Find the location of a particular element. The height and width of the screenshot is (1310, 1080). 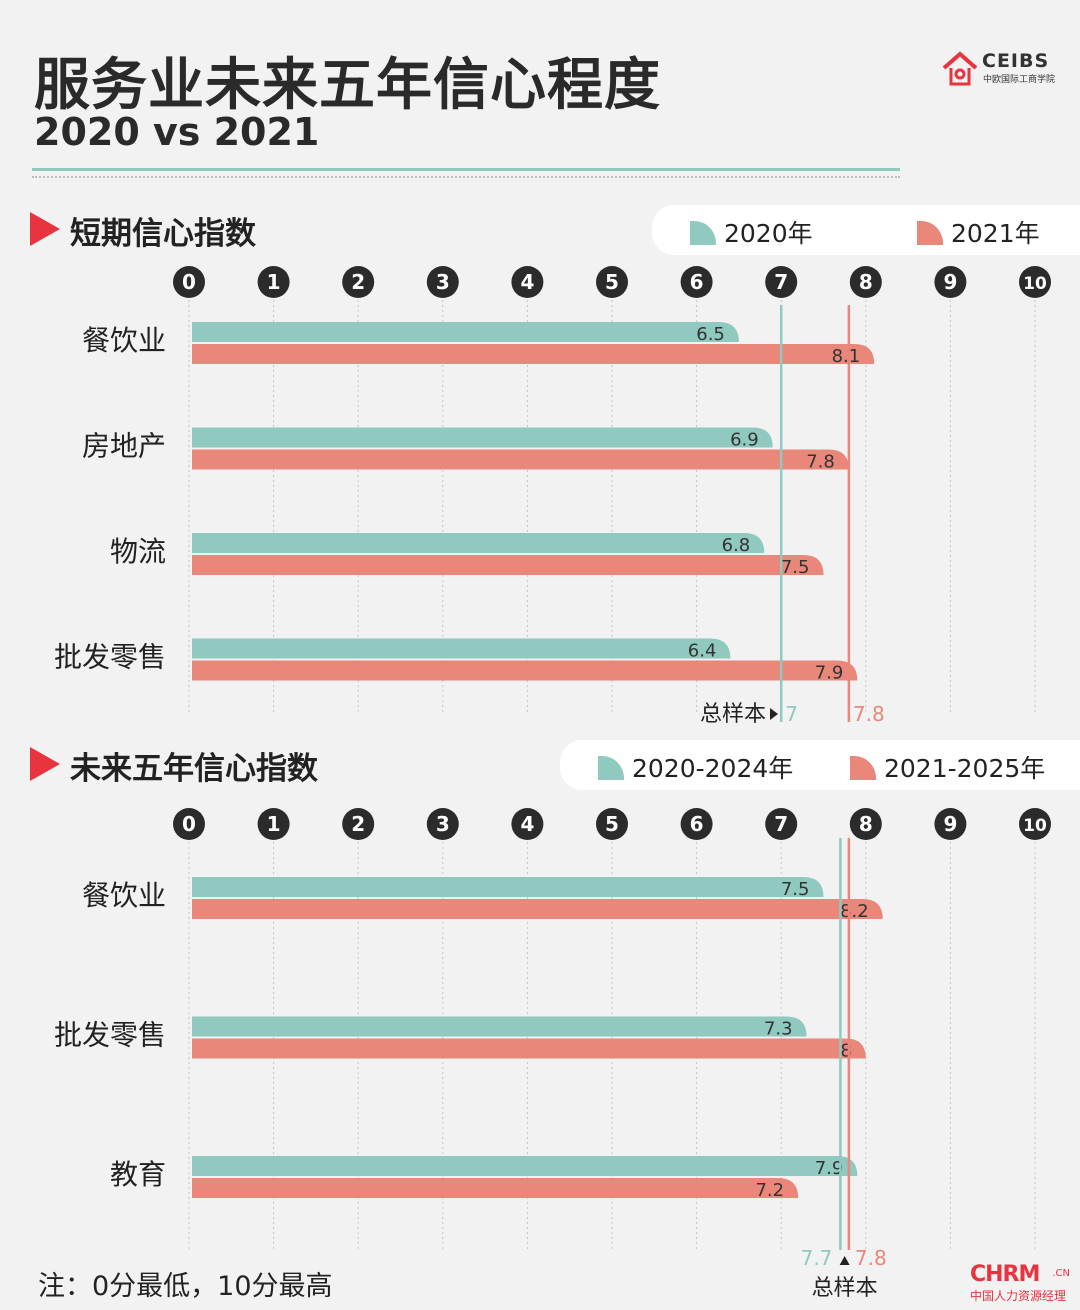

watermark-cn: .CN is located at coordinates (1061, 1273).